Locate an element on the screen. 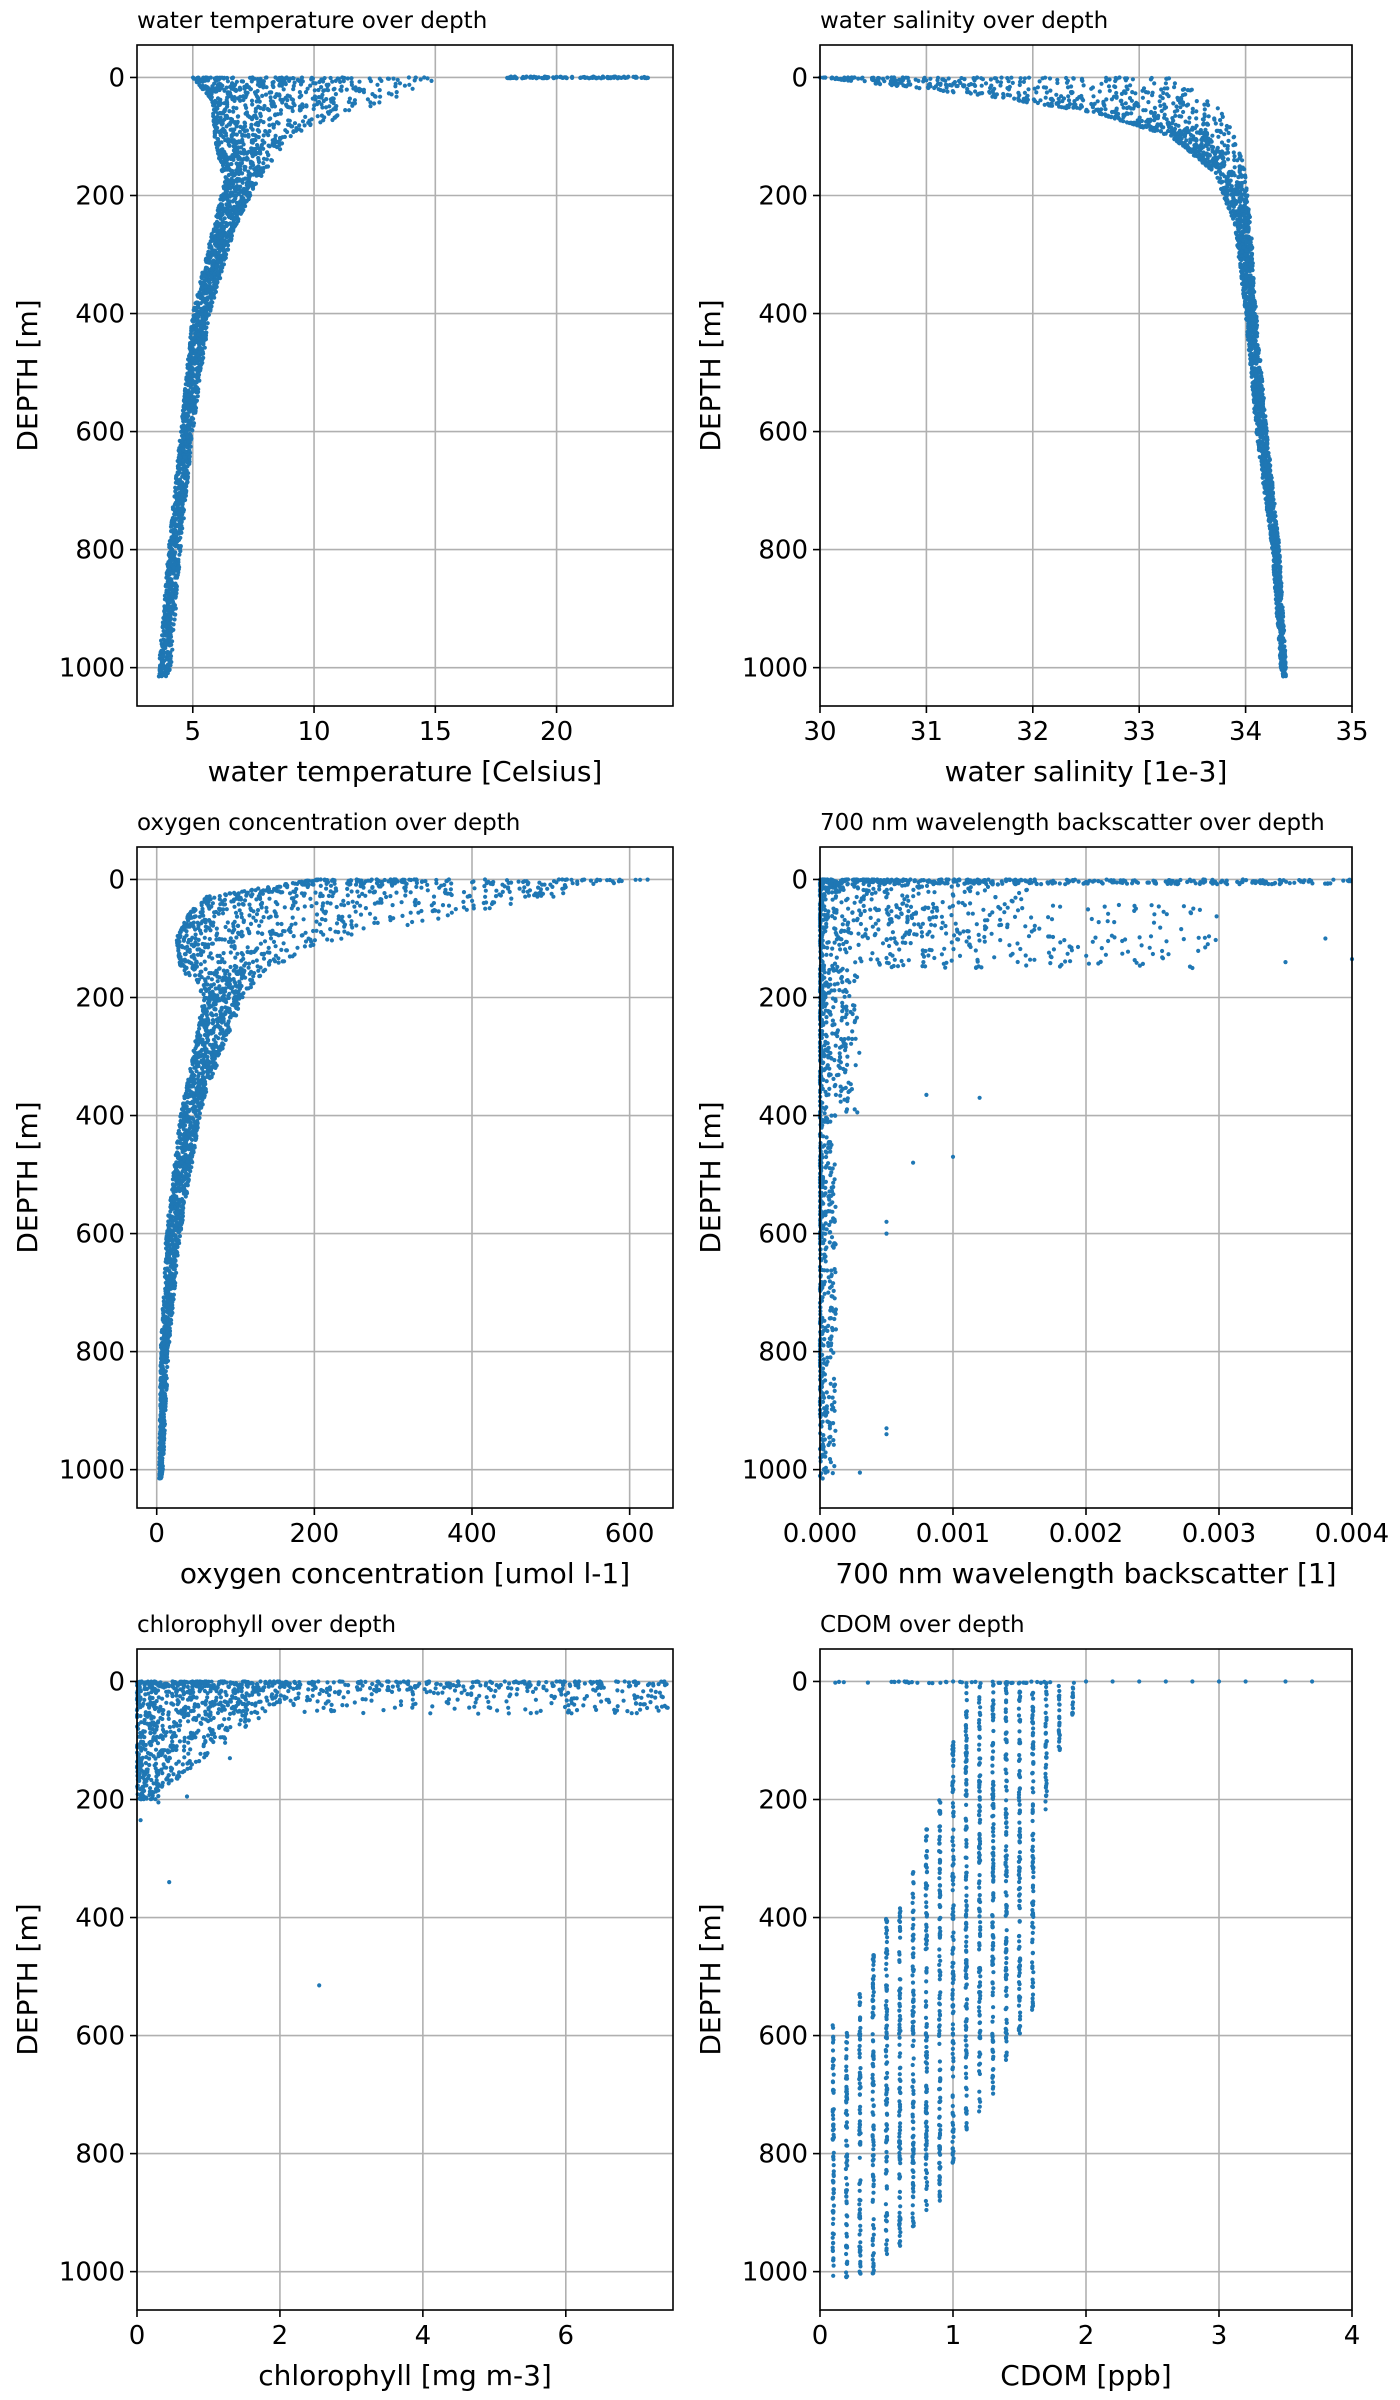  y-tick-label: 0 is located at coordinates (116, 78).